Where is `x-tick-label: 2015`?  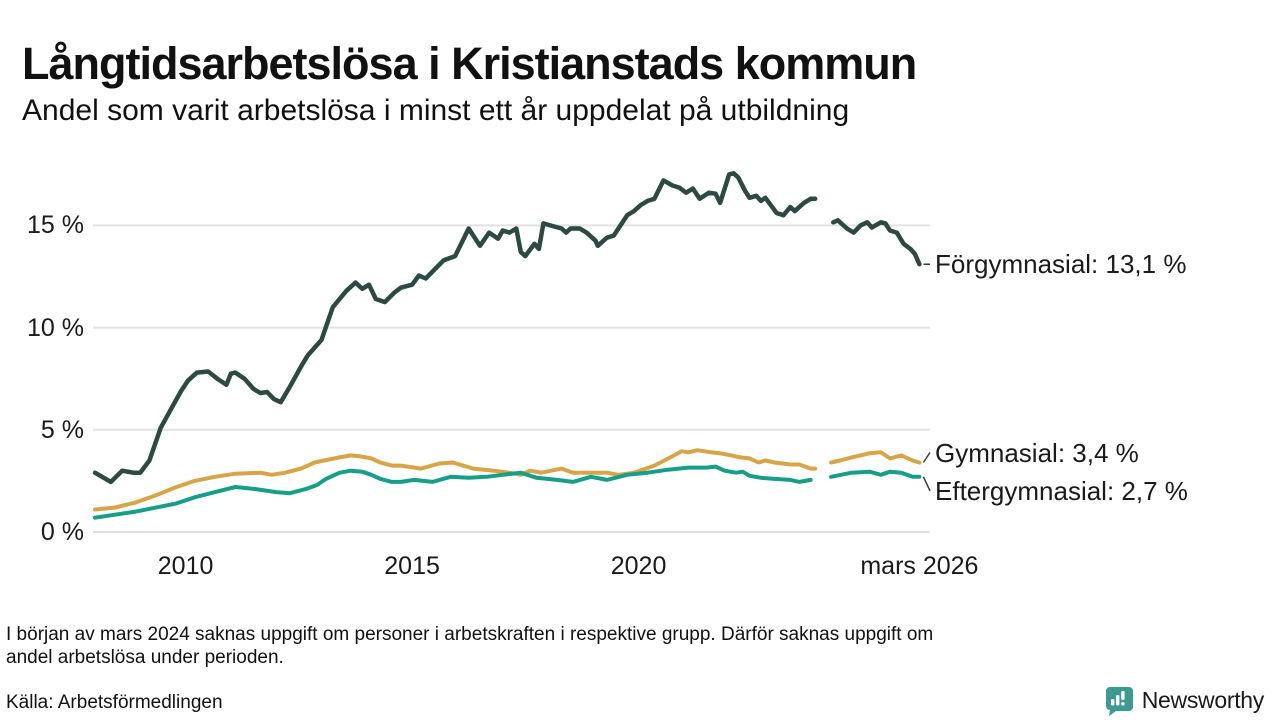 x-tick-label: 2015 is located at coordinates (412, 566).